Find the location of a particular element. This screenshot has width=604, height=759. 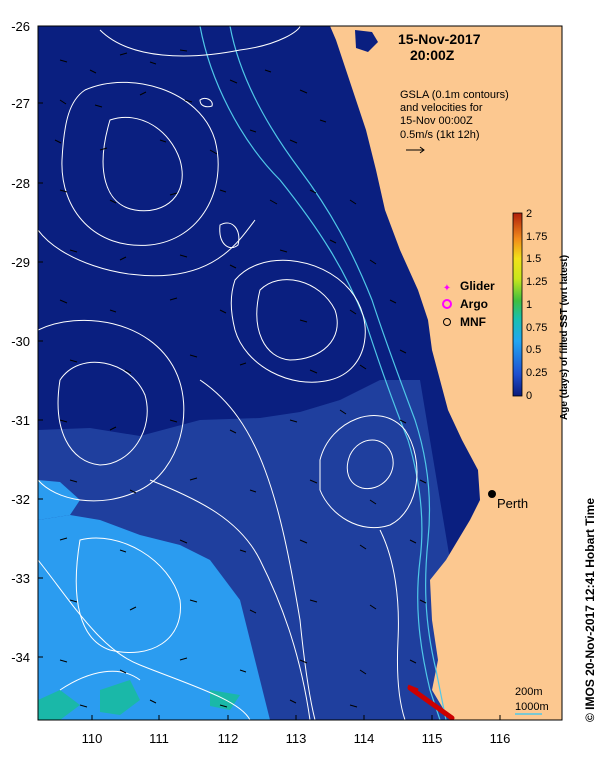

legend-mnf: MNF is located at coordinates (473, 322).